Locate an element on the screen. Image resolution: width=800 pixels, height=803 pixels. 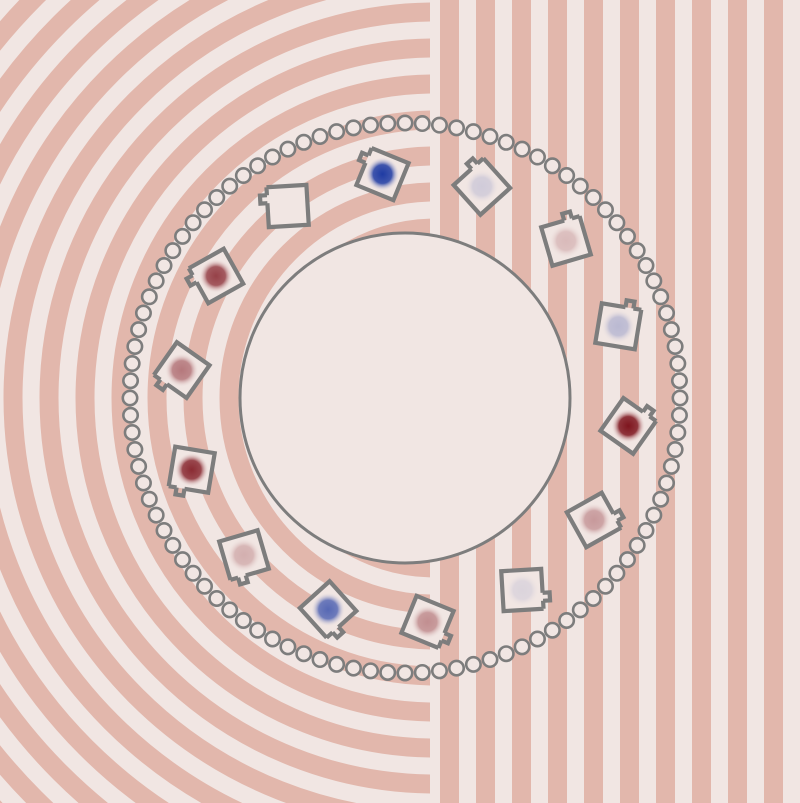
wavefront-arc is located at coordinates (324, 398).